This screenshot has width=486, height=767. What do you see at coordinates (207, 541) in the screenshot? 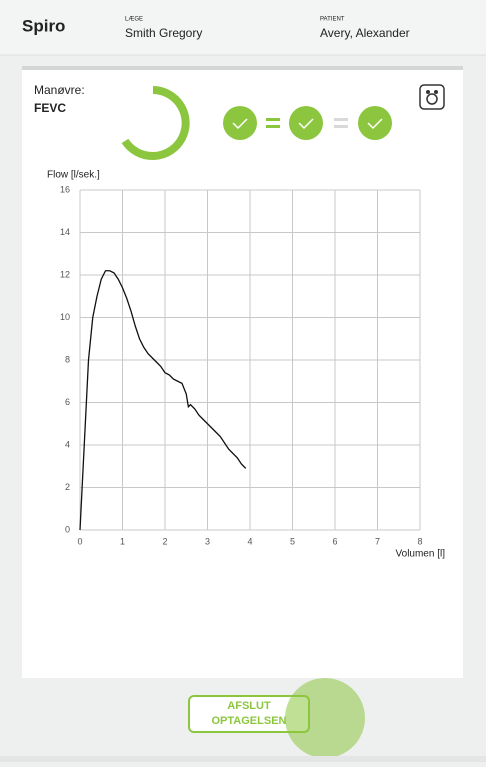
I see `x-tick-label: 3` at bounding box center [207, 541].